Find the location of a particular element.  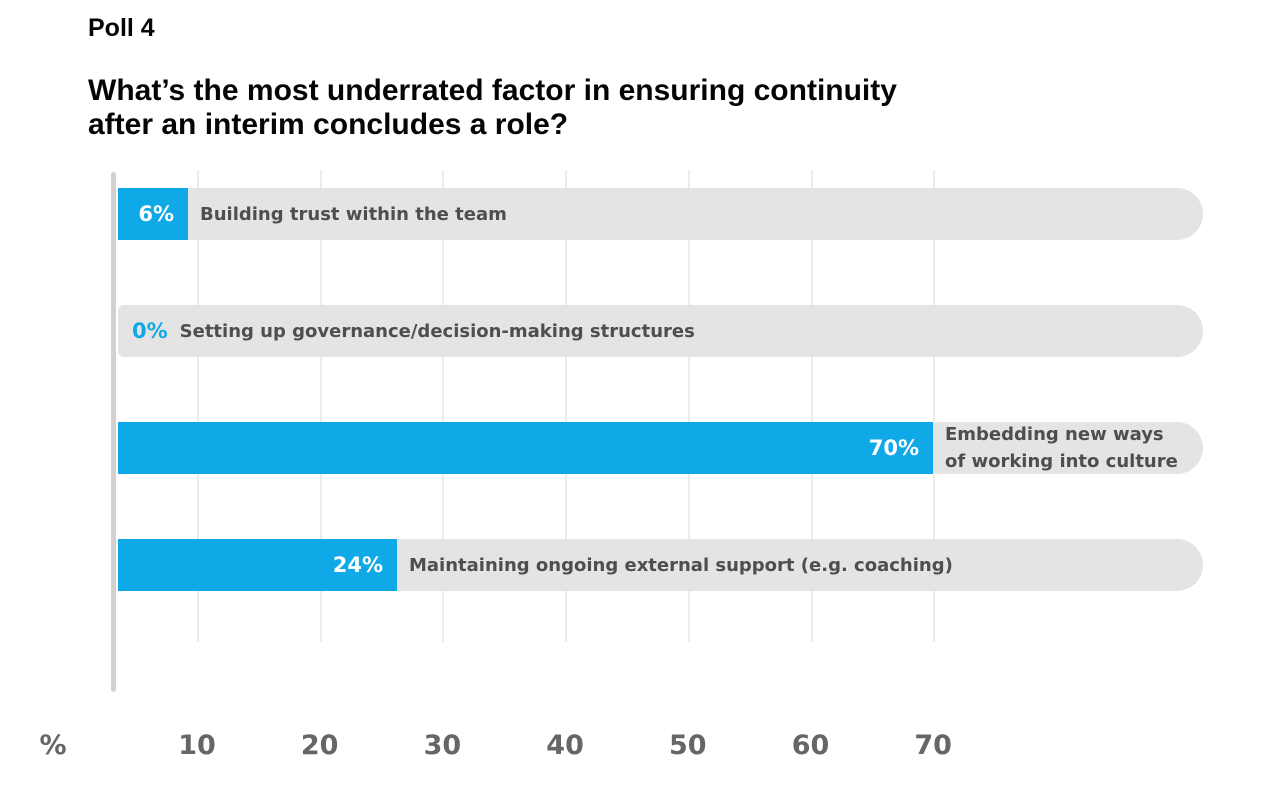

bar-value-label: 70% is located at coordinates (893, 448).